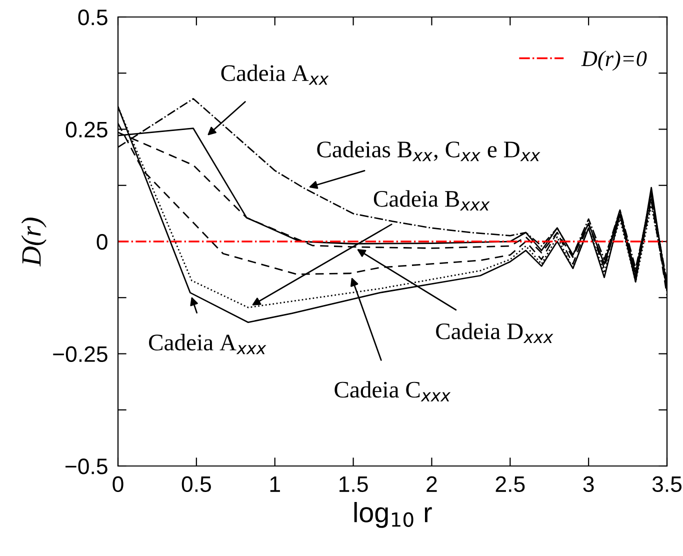 The image size is (683, 556). I want to click on x-tick-label: 0, so click(118, 484).